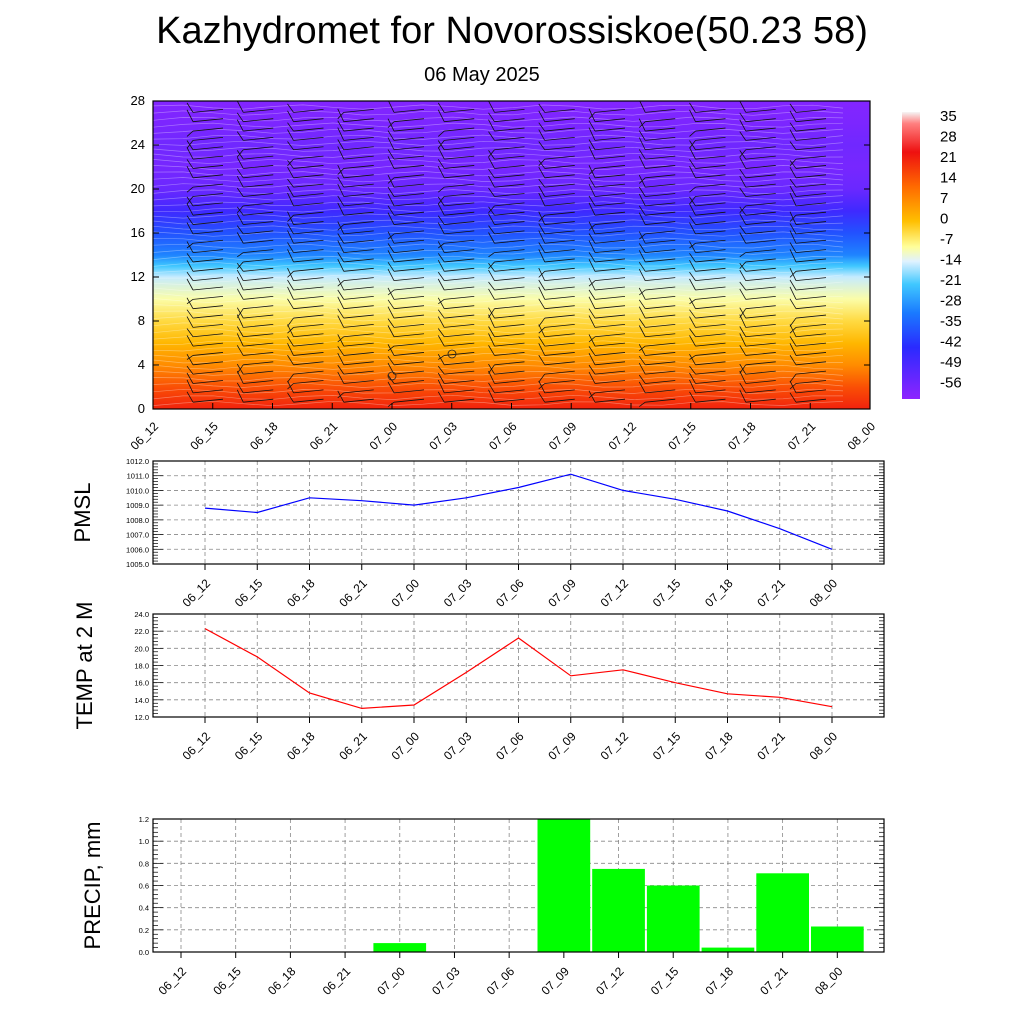 Image resolution: width=1024 pixels, height=1024 pixels. I want to click on x-tick-label: 07_18, so click(742, 436).